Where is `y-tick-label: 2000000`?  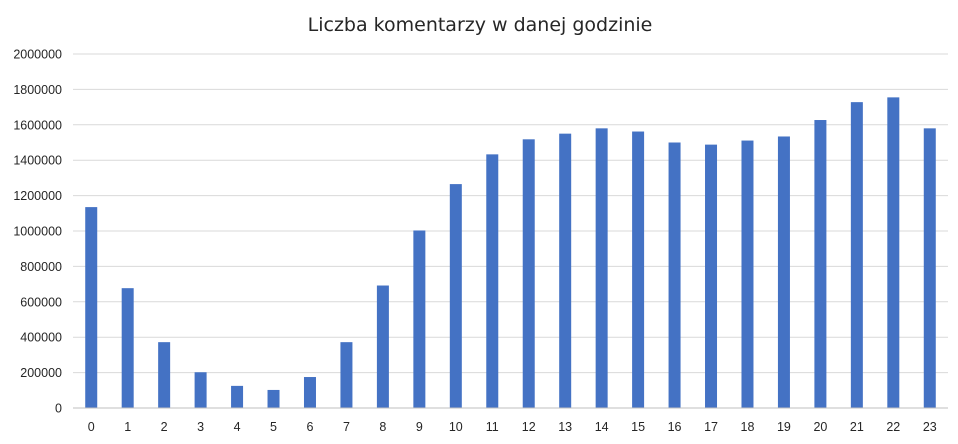
y-tick-label: 2000000 is located at coordinates (37, 55).